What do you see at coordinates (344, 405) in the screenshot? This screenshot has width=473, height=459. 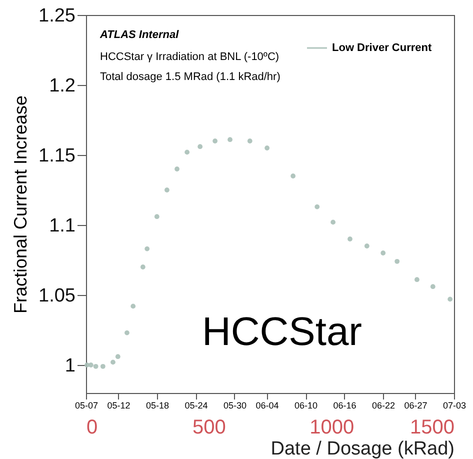 I see `x2-tick-label: 06-16` at bounding box center [344, 405].